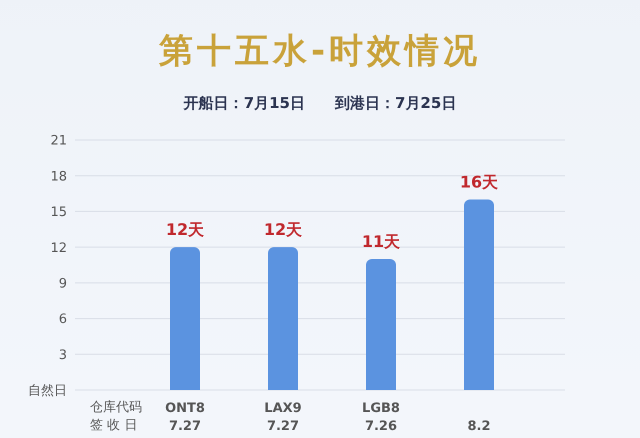 The width and height of the screenshot is (640, 438). What do you see at coordinates (114, 426) in the screenshot?
I see `text: 签 收 日` at bounding box center [114, 426].